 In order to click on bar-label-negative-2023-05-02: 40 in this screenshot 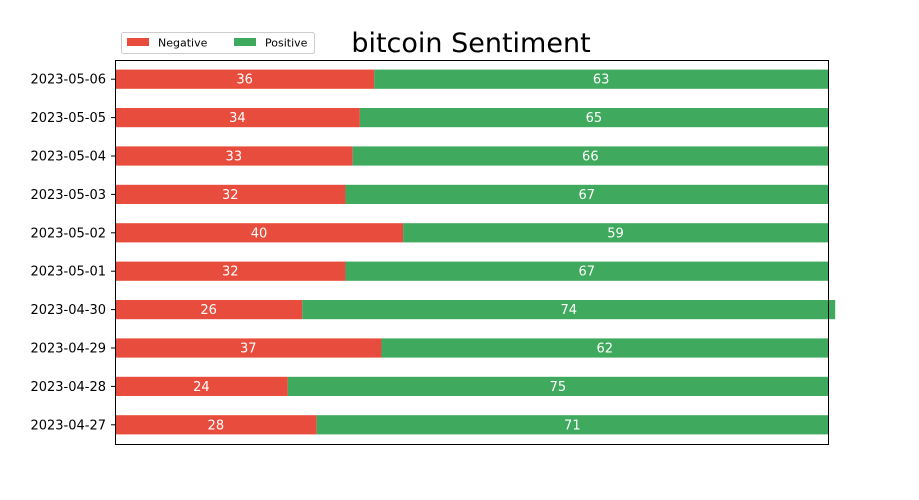, I will do `click(259, 233)`.